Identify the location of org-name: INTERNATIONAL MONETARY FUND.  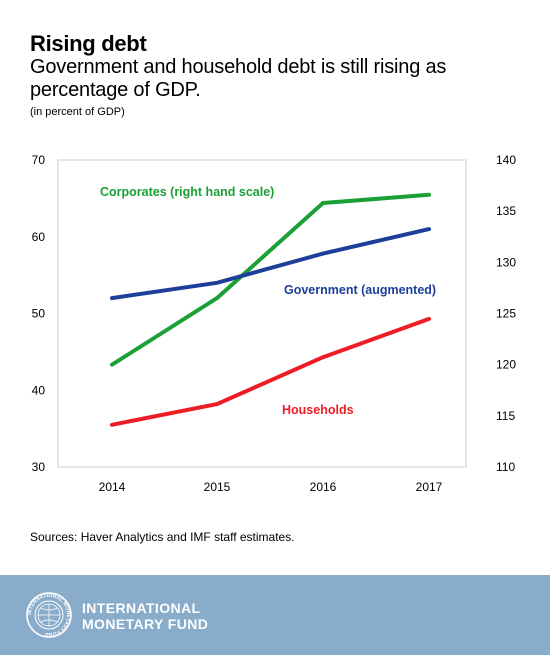
(145, 616).